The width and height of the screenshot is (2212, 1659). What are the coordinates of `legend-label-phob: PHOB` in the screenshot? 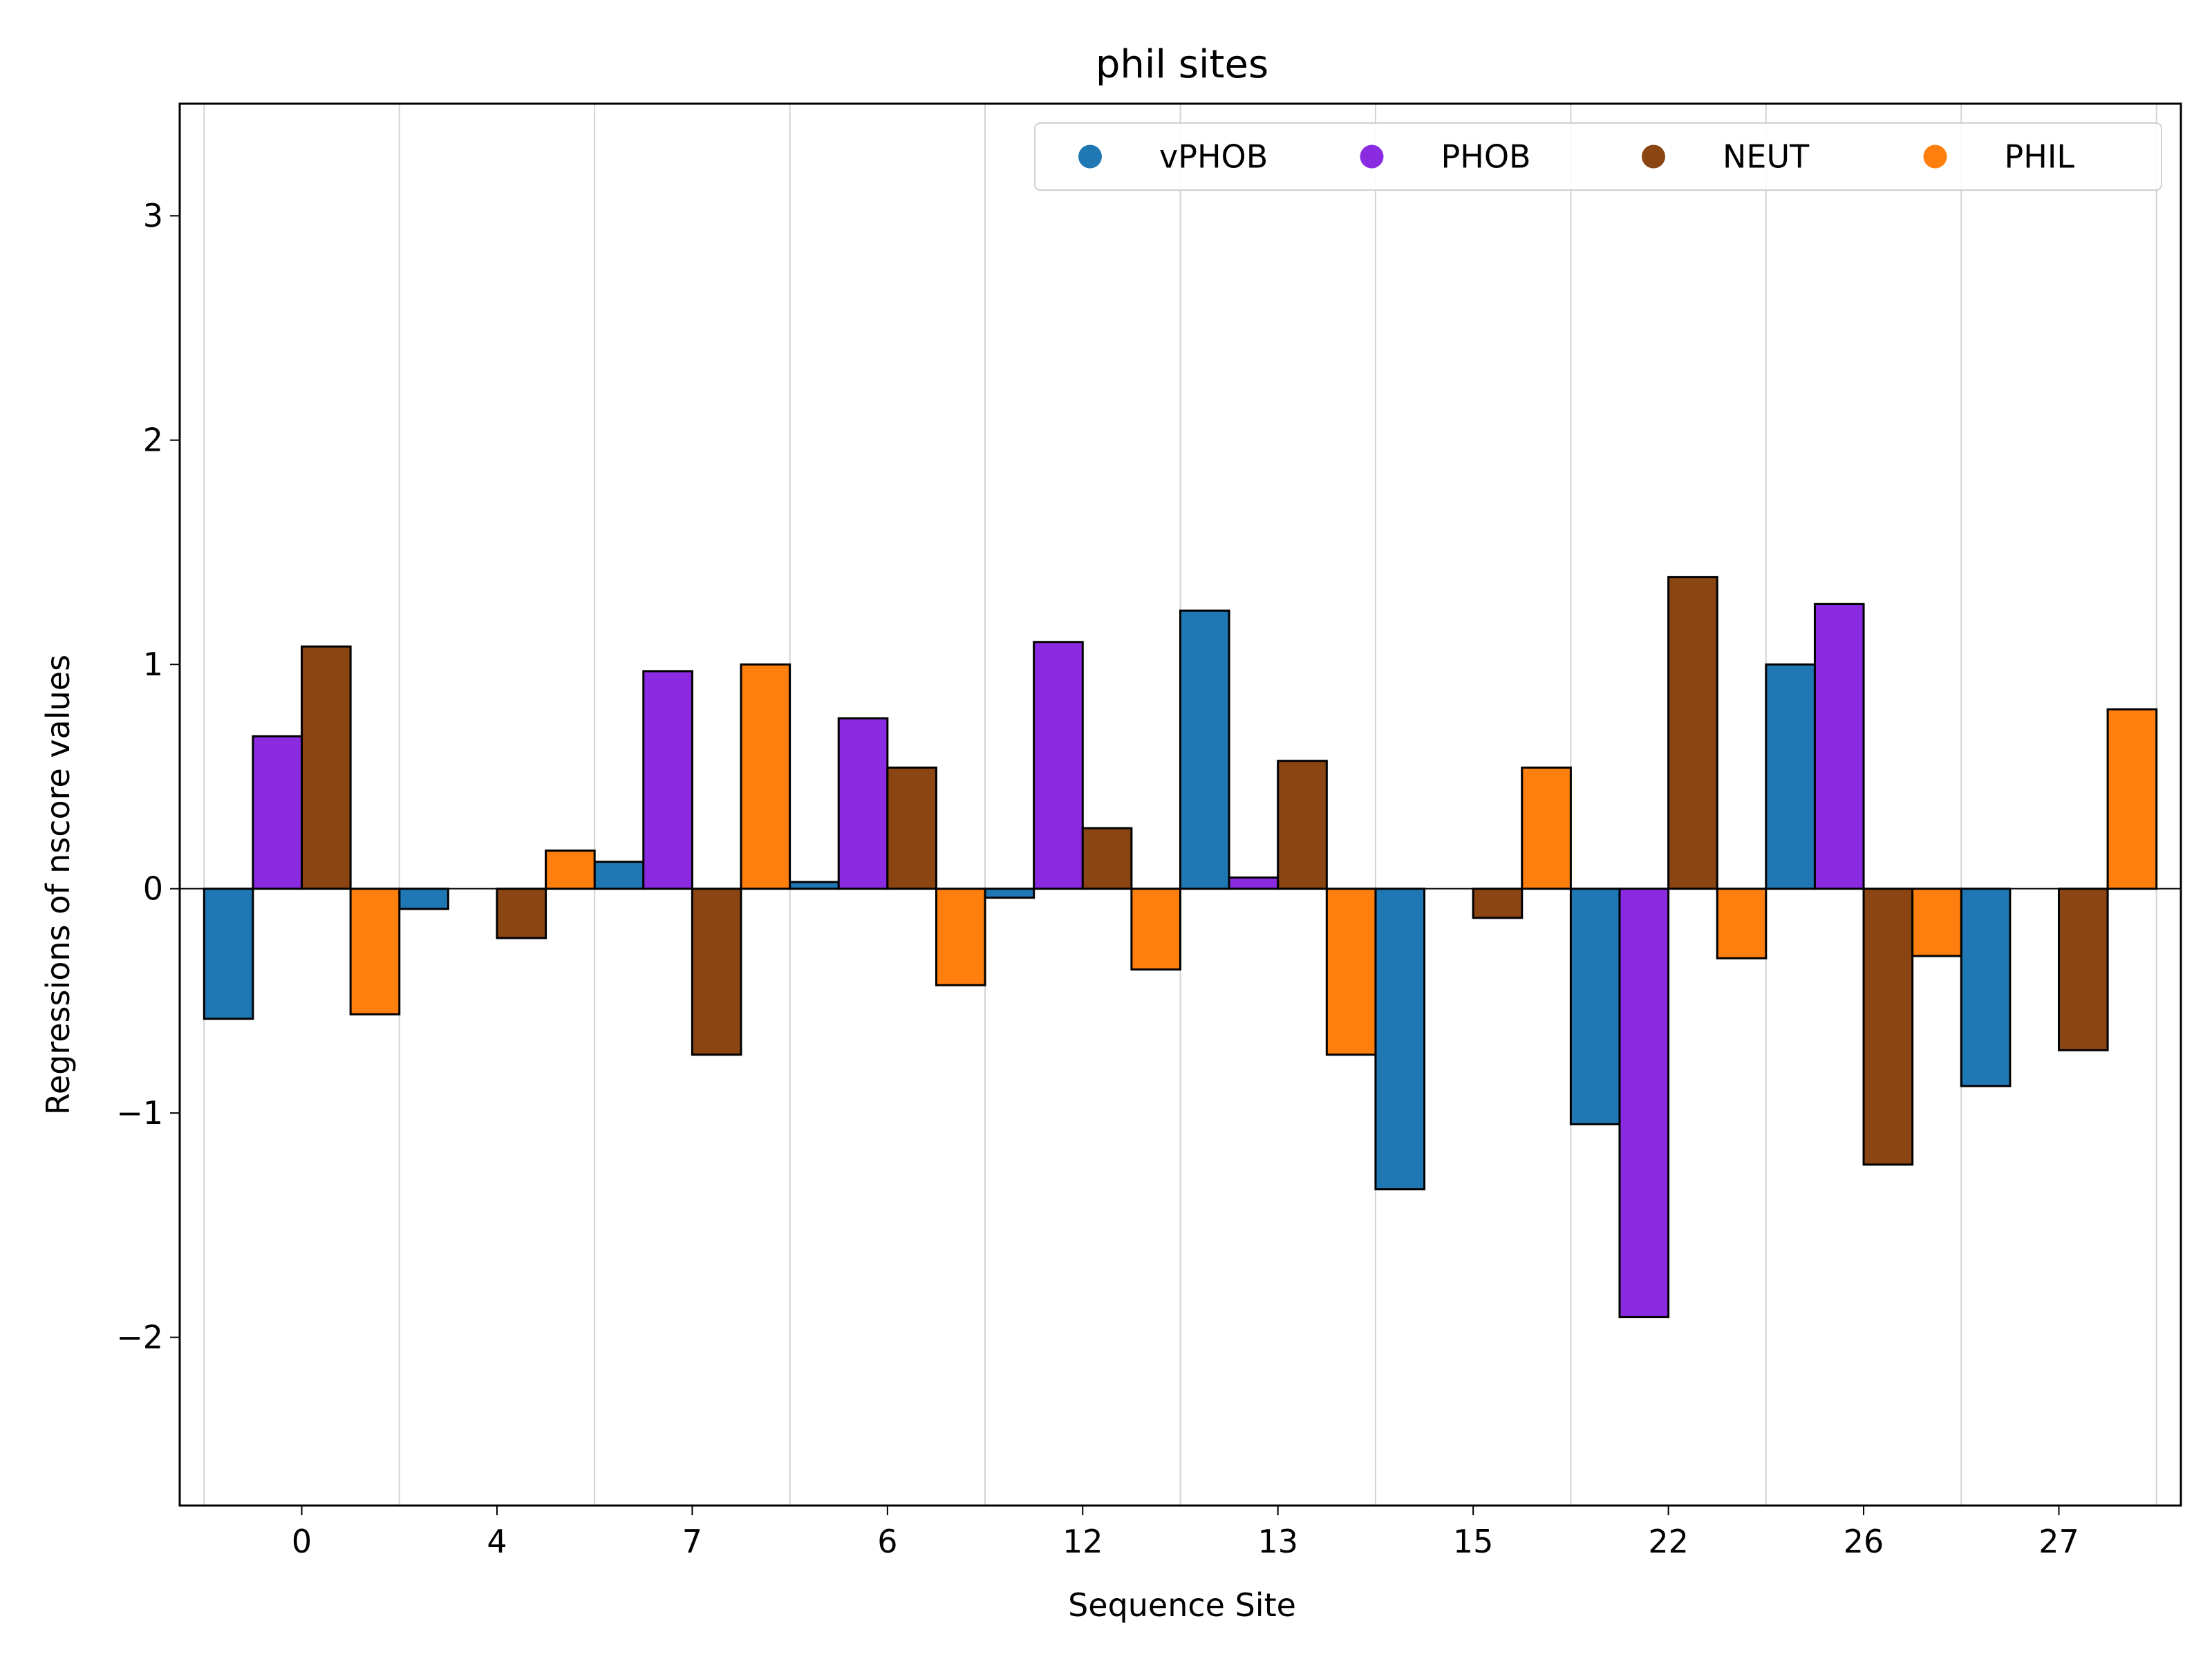 It's located at (1486, 157).